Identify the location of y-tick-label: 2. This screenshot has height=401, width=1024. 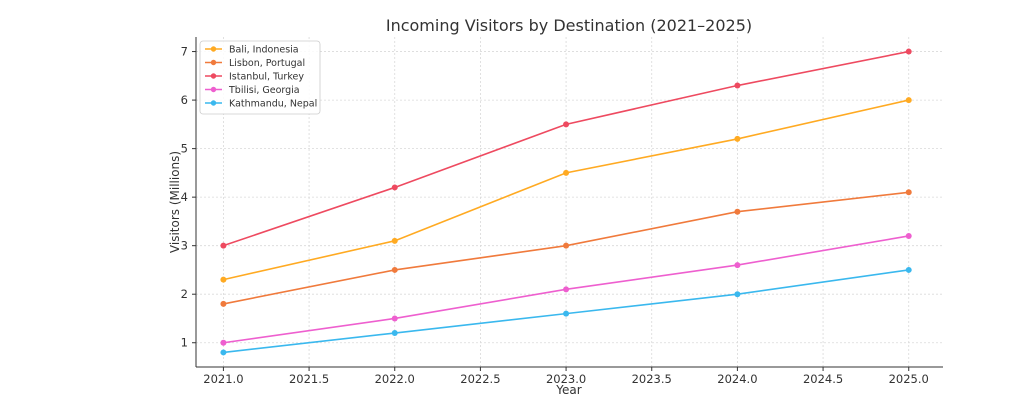
(184, 294).